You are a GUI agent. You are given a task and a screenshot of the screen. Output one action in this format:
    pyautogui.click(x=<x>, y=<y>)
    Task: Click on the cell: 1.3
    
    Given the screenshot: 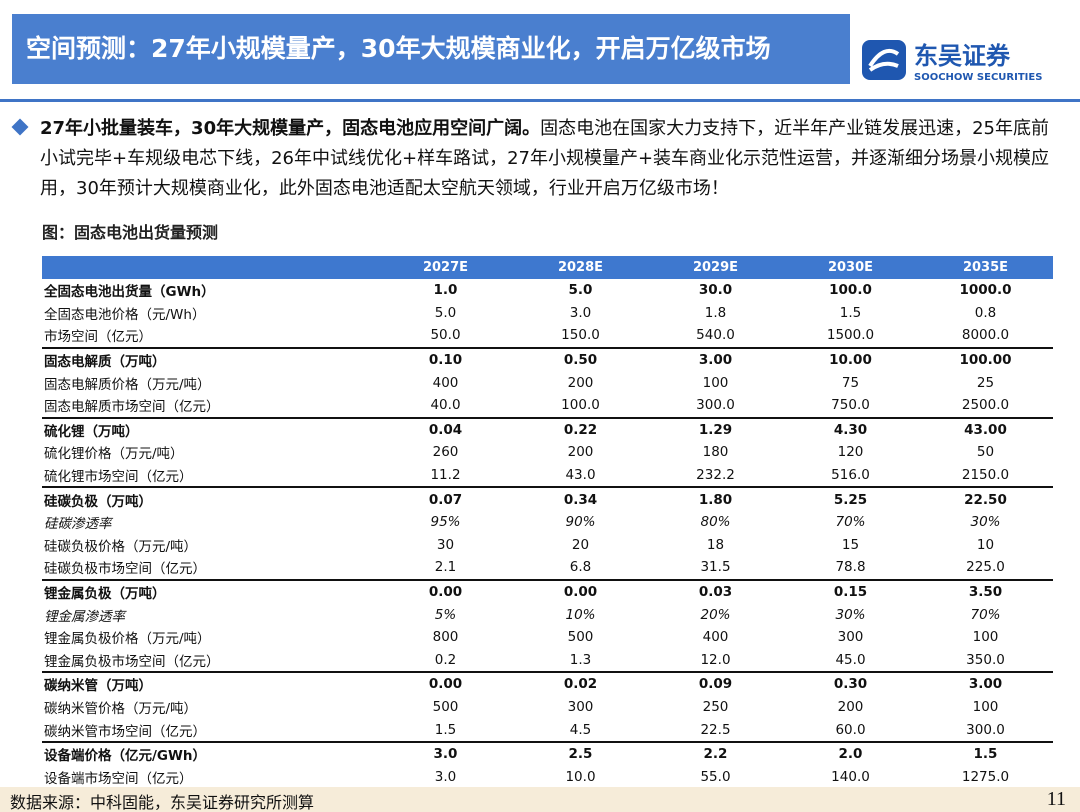 What is the action you would take?
    pyautogui.click(x=580, y=661)
    